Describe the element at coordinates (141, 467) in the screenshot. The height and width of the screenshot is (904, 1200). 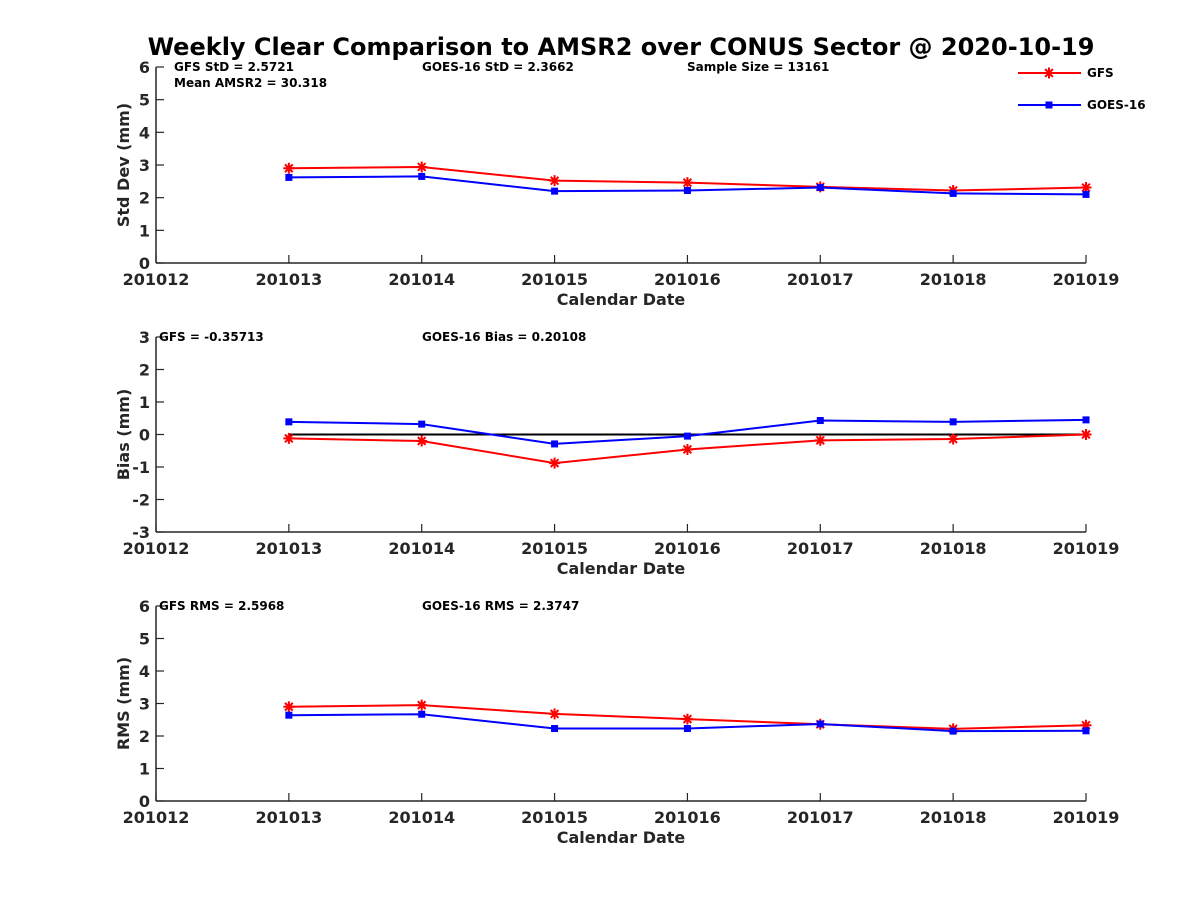
I see `y-tick-label: -1` at that location.